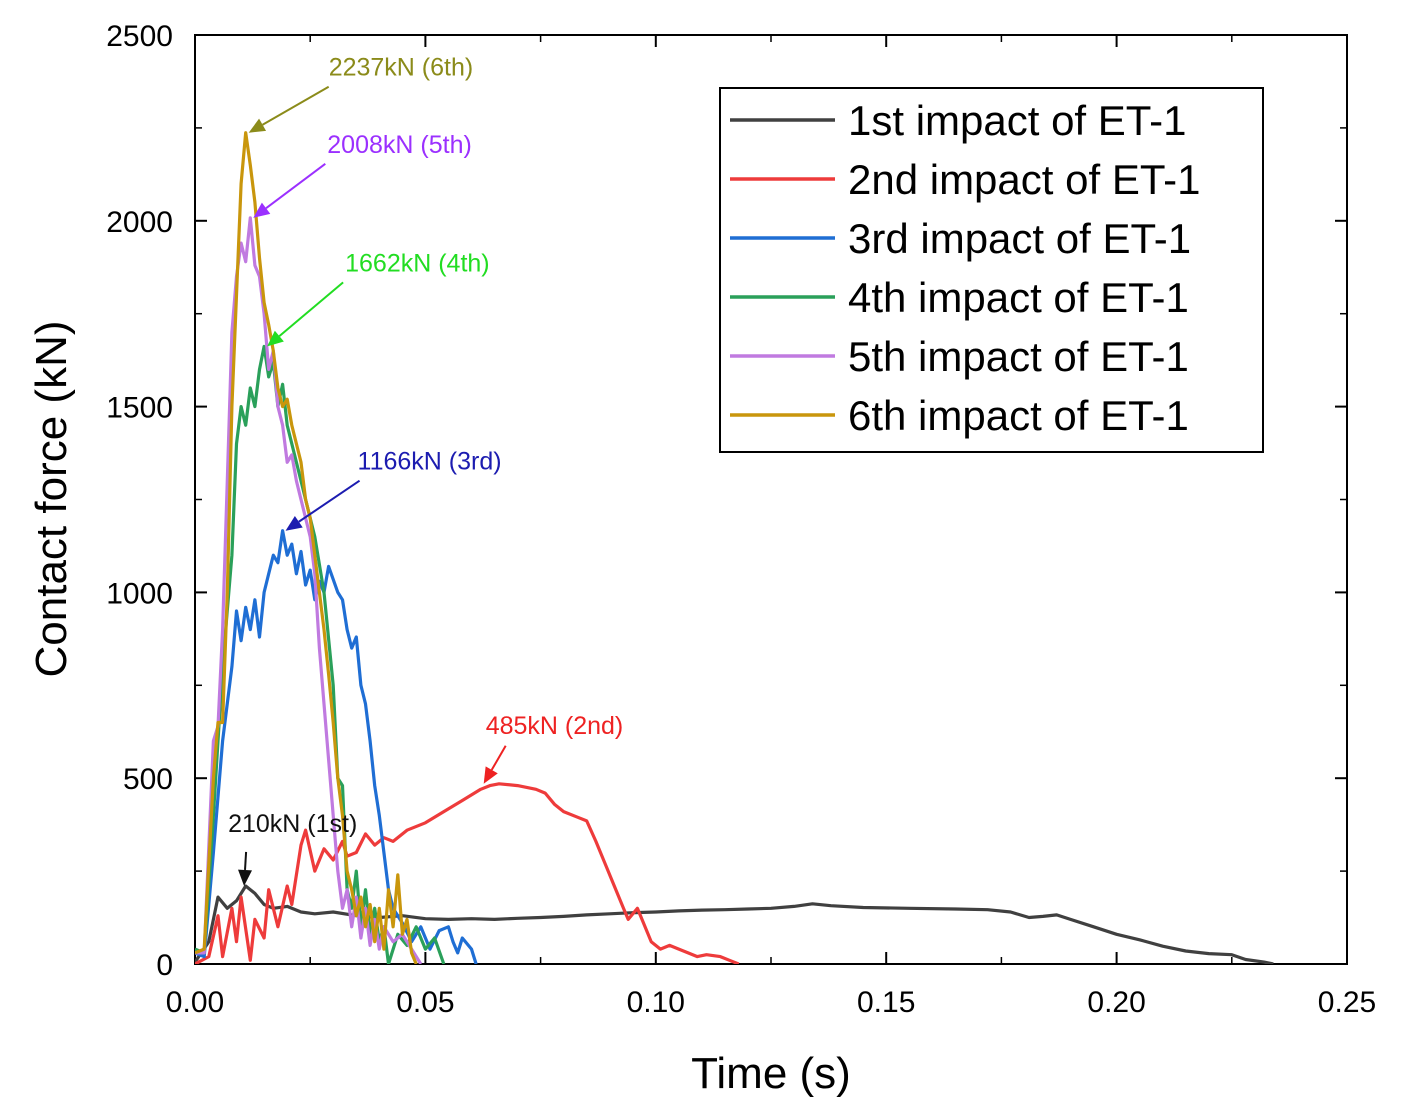 The width and height of the screenshot is (1404, 1117). What do you see at coordinates (292, 824) in the screenshot?
I see `annotation-label-6: 210kN (1st)` at bounding box center [292, 824].